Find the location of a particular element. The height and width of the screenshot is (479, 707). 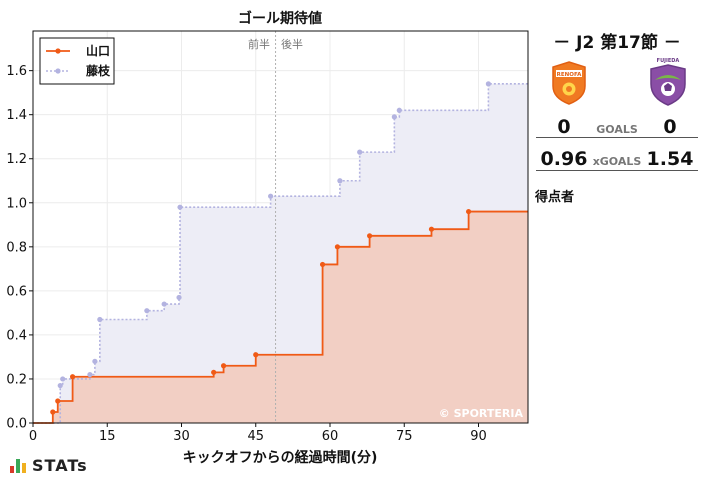

legend-label-away: 藤枝 is located at coordinates (98, 70).